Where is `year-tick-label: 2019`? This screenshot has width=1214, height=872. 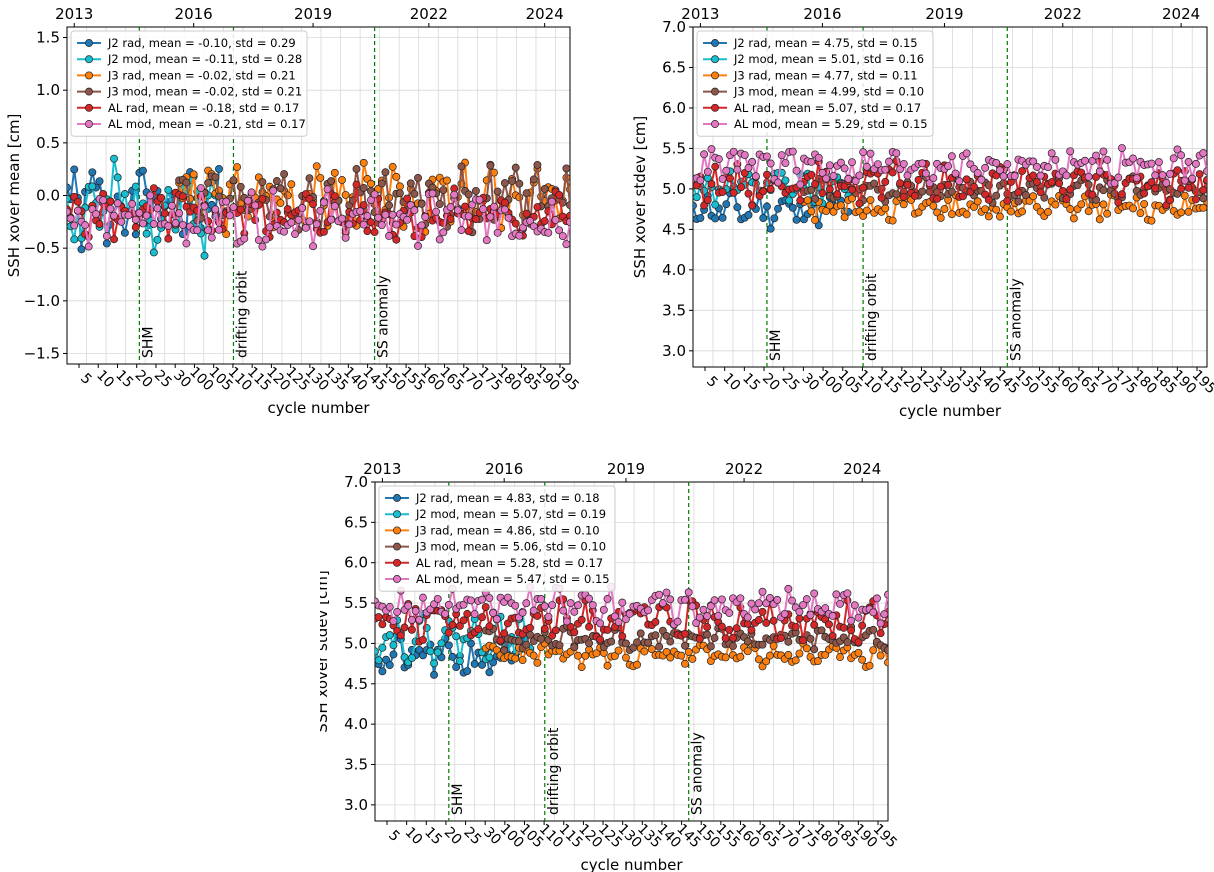
year-tick-label: 2019 is located at coordinates (626, 469).